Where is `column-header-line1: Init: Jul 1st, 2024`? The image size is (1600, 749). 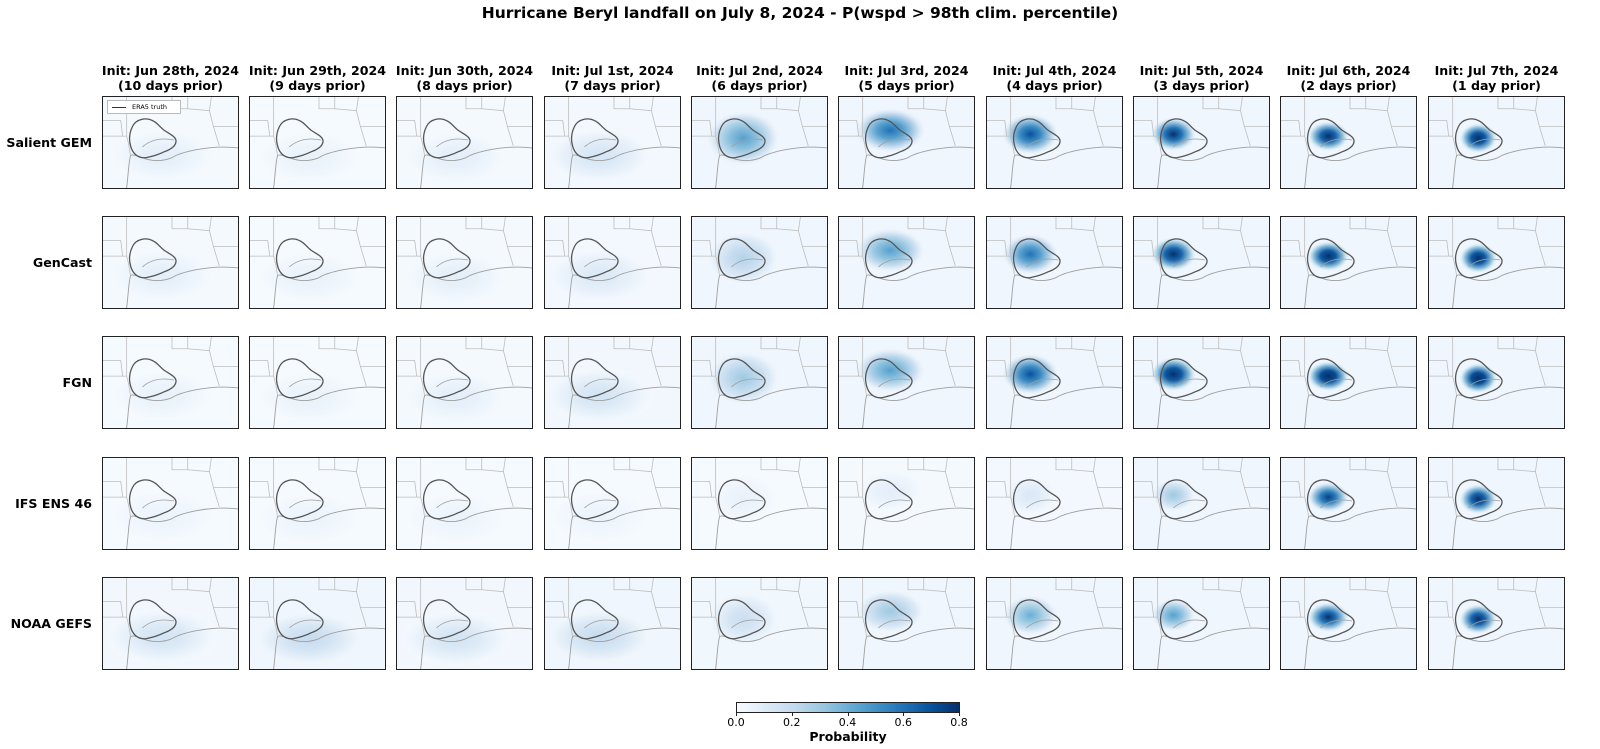 column-header-line1: Init: Jul 1st, 2024 is located at coordinates (612, 70).